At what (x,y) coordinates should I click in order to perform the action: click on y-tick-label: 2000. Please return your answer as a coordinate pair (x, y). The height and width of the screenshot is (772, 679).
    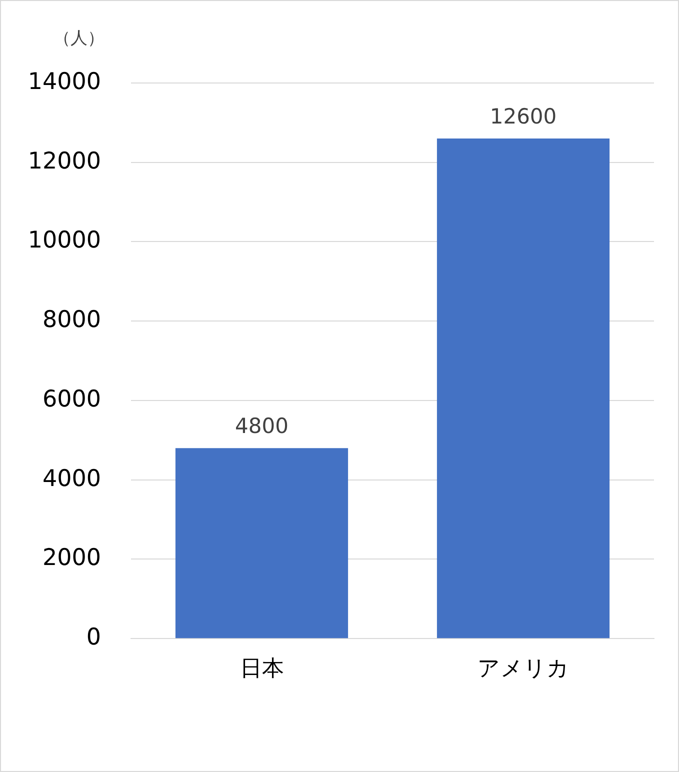
    Looking at the image, I should click on (71, 558).